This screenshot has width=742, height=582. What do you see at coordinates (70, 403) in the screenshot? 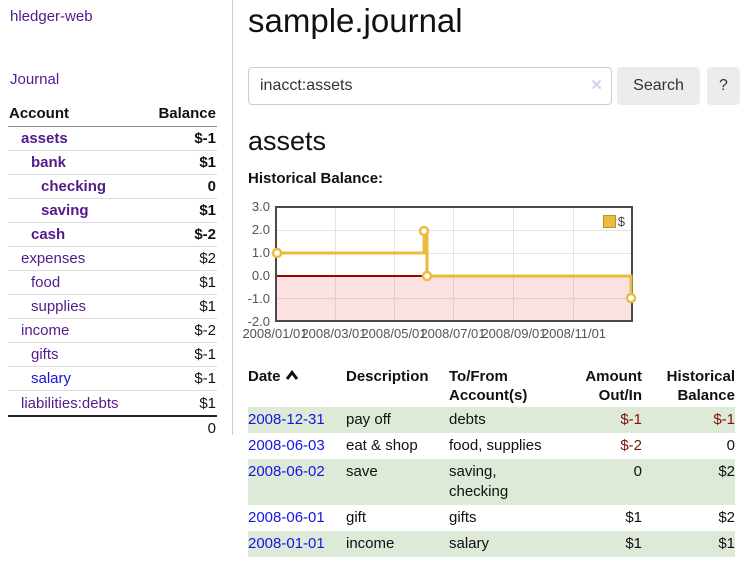
I see `account-link-liabilities-debts: liabilities:debts` at bounding box center [70, 403].